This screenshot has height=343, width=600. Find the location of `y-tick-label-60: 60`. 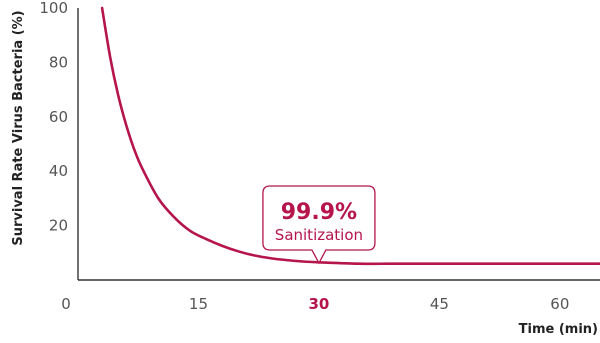

y-tick-label-60: 60 is located at coordinates (58, 117).